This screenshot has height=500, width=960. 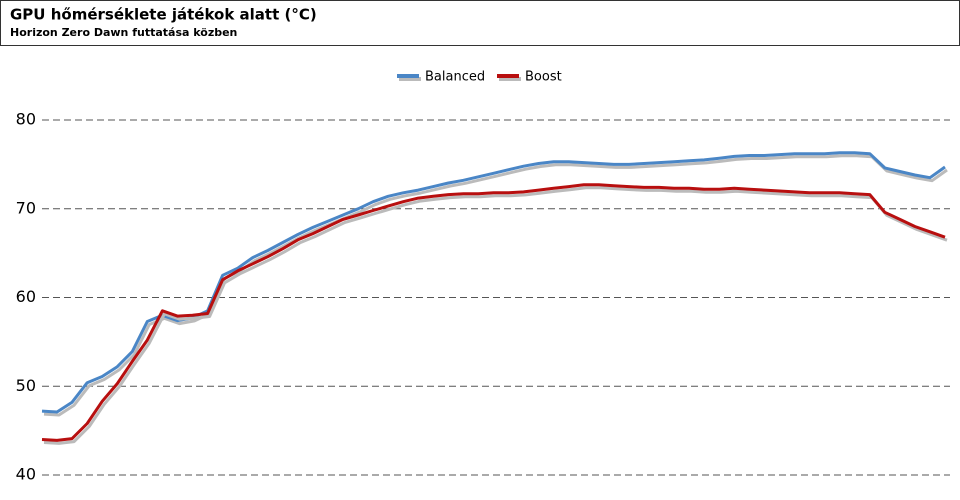 What do you see at coordinates (480, 23) in the screenshot?
I see `header-box` at bounding box center [480, 23].